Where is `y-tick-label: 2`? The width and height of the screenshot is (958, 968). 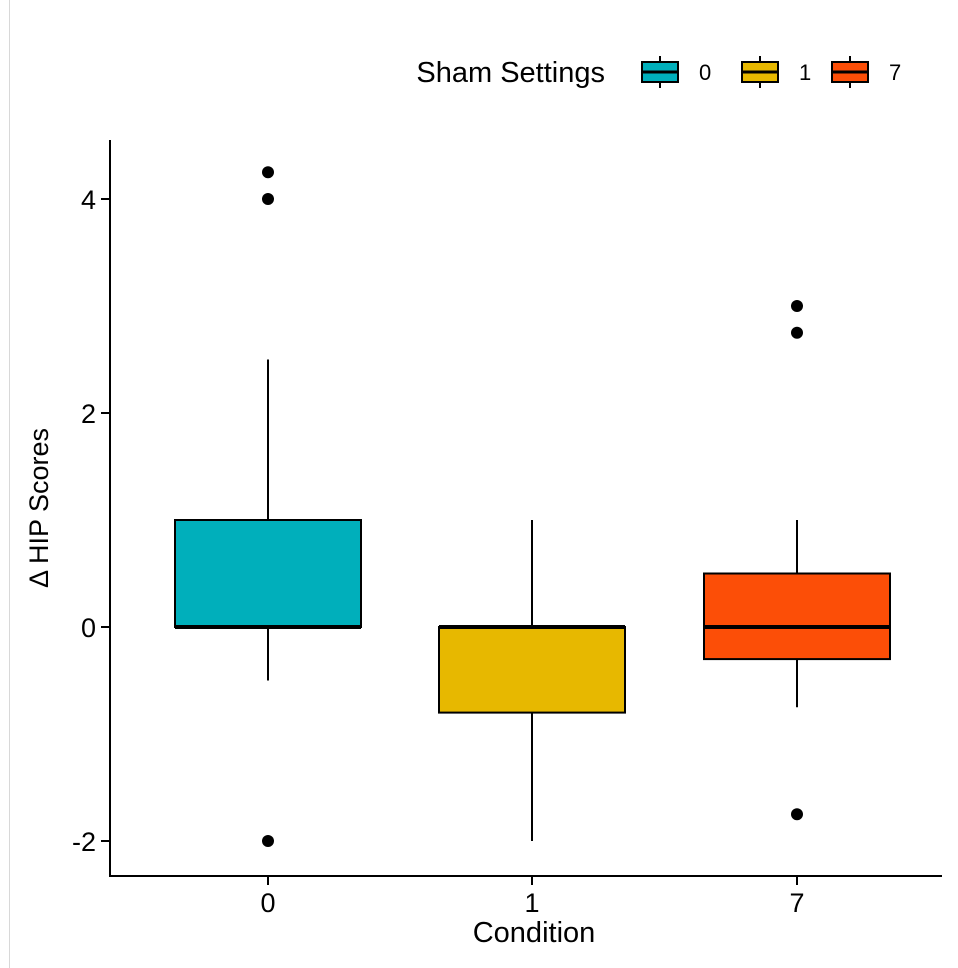
y-tick-label: 2 is located at coordinates (88, 414).